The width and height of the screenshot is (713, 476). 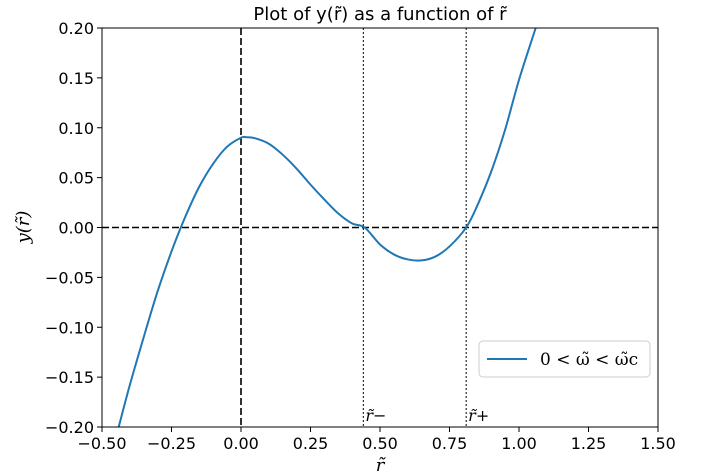 What do you see at coordinates (450, 443) in the screenshot?
I see `x-tick-label: 0.75` at bounding box center [450, 443].